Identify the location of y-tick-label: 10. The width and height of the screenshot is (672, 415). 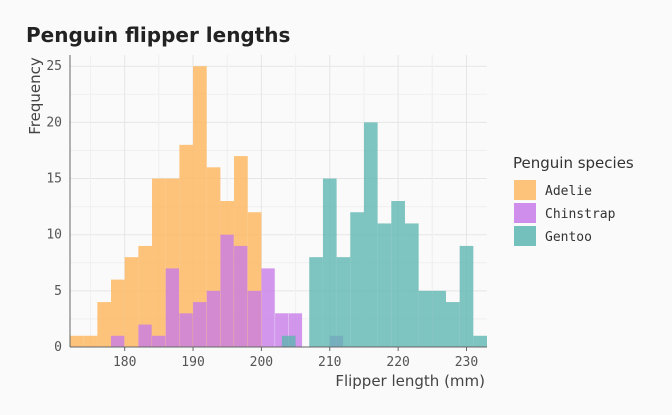
(54, 235).